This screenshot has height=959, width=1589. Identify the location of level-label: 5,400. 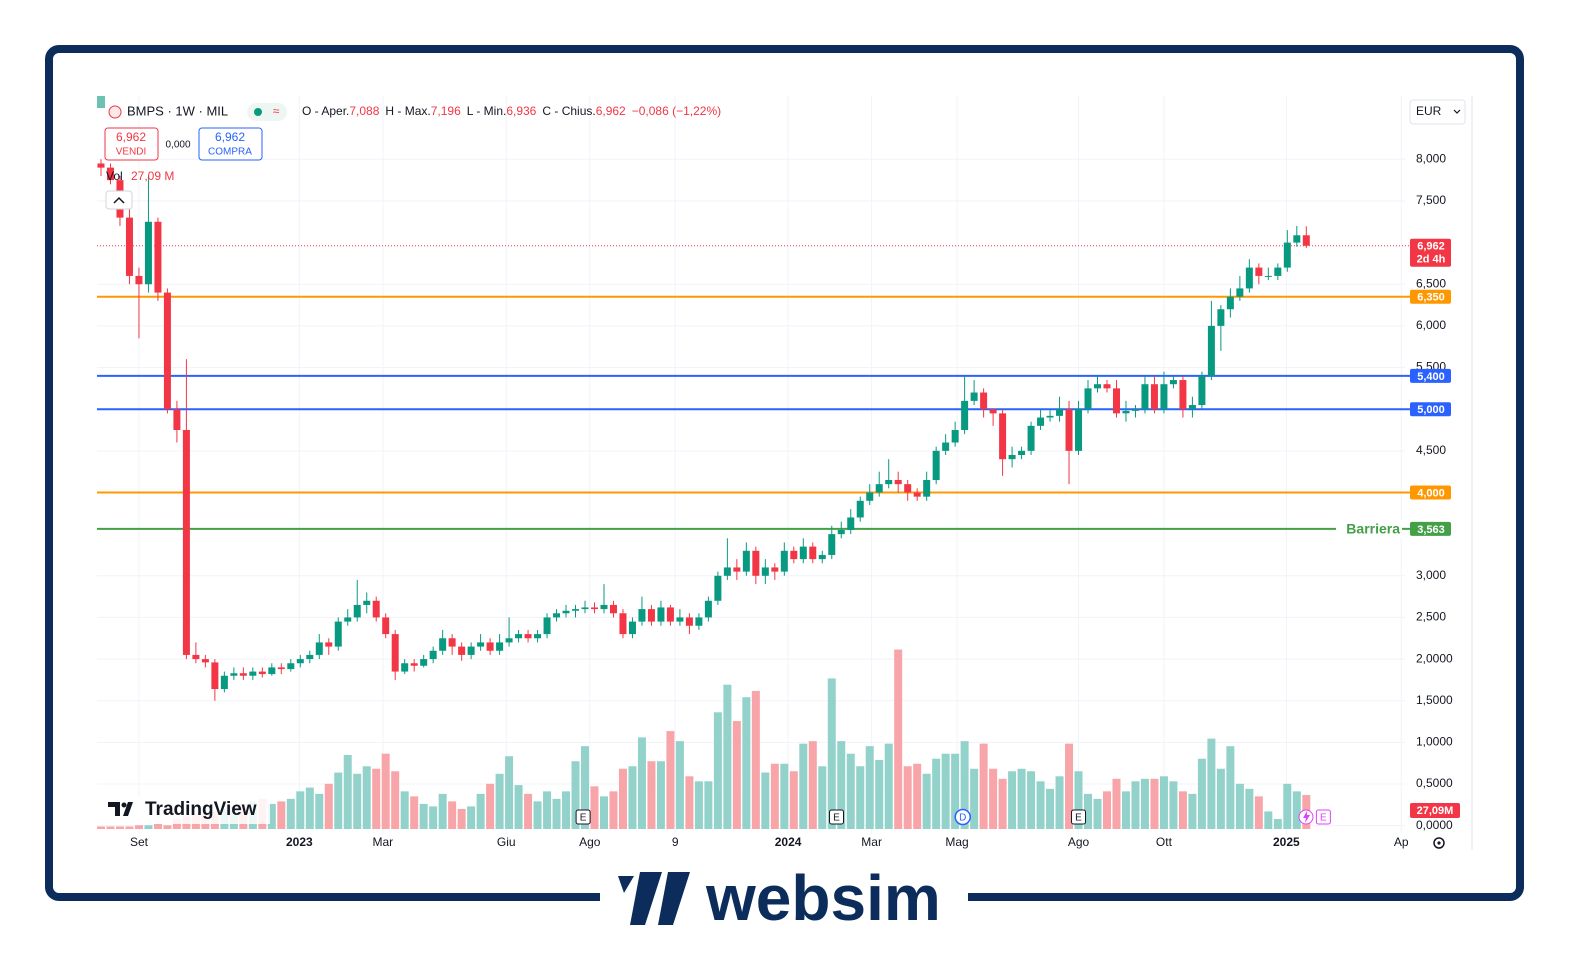
(1431, 377).